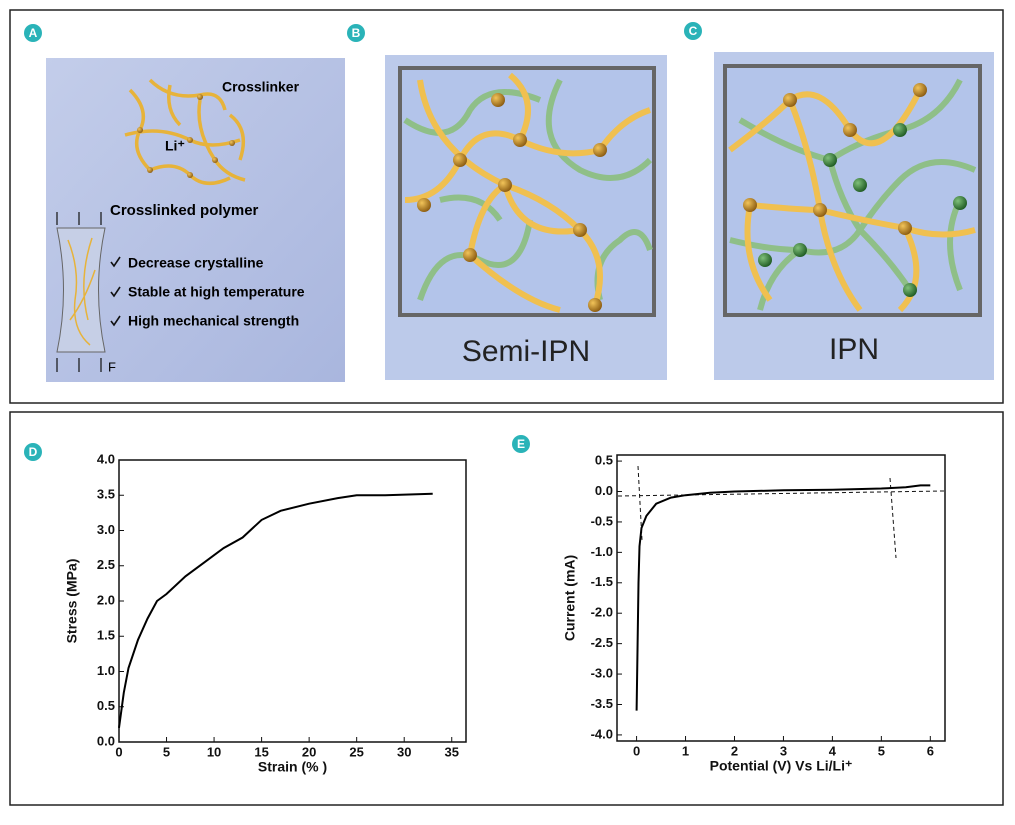 The width and height of the screenshot is (1015, 825). I want to click on y-tick-label: 2.5, so click(106, 564).